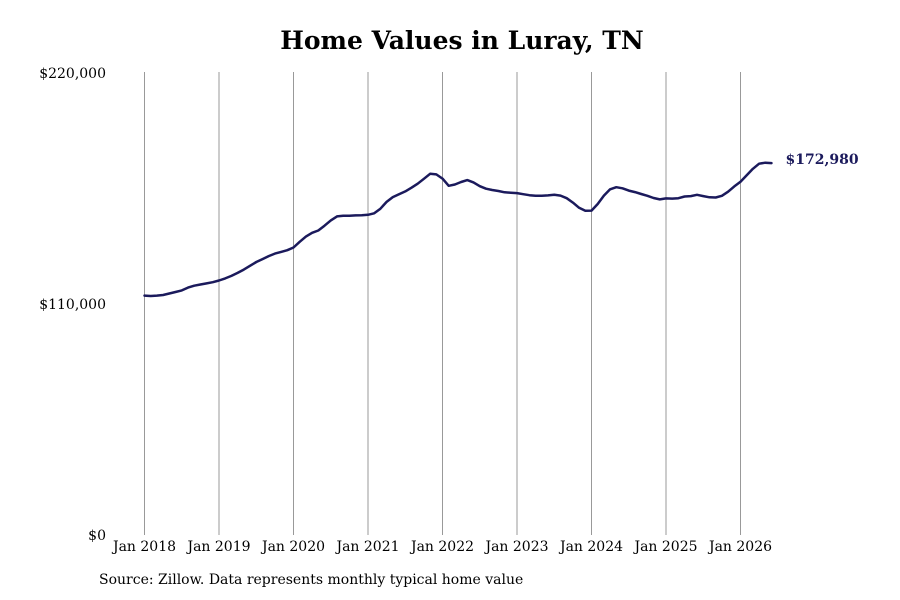 This screenshot has width=900, height=600. What do you see at coordinates (143, 547) in the screenshot?
I see `x-tick-label: Jan 2018` at bounding box center [143, 547].